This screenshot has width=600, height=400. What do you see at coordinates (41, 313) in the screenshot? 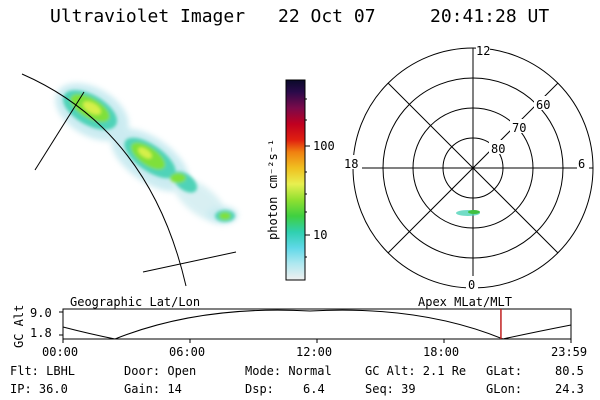
I see `timeline-ymax: 9.0` at bounding box center [41, 313].